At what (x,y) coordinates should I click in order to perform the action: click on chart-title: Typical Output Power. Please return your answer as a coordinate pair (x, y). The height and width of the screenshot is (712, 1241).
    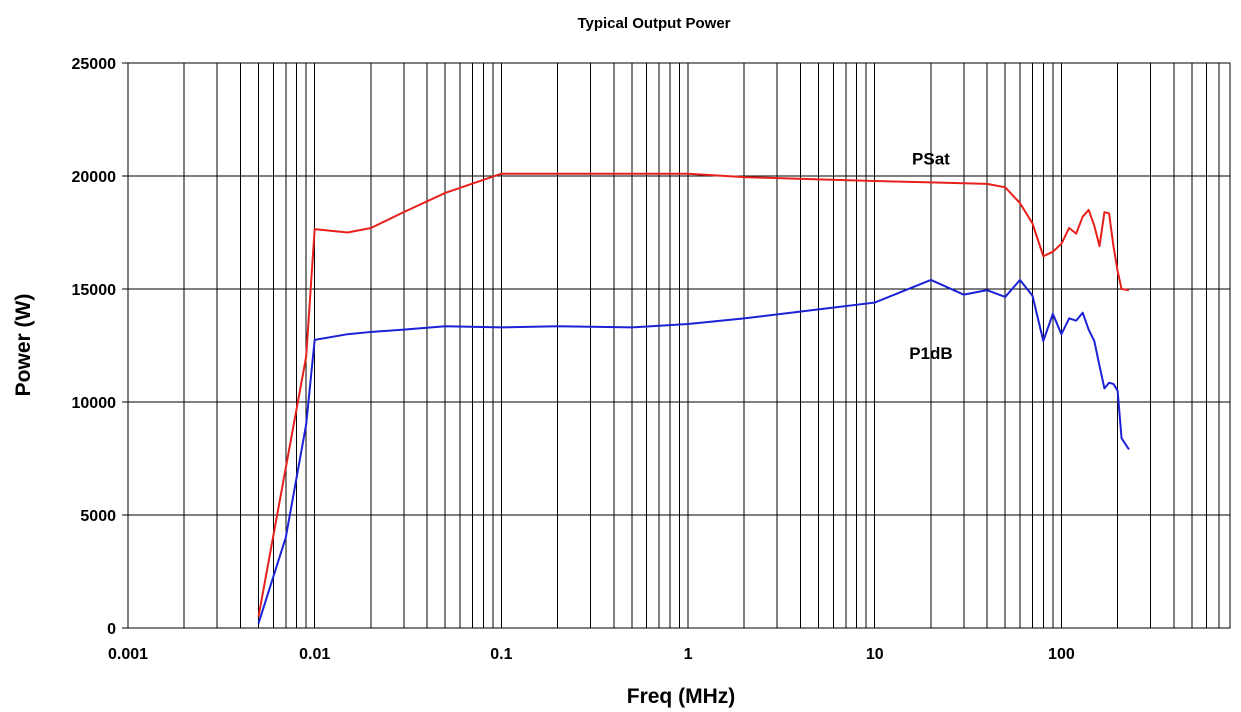
    Looking at the image, I should click on (653, 23).